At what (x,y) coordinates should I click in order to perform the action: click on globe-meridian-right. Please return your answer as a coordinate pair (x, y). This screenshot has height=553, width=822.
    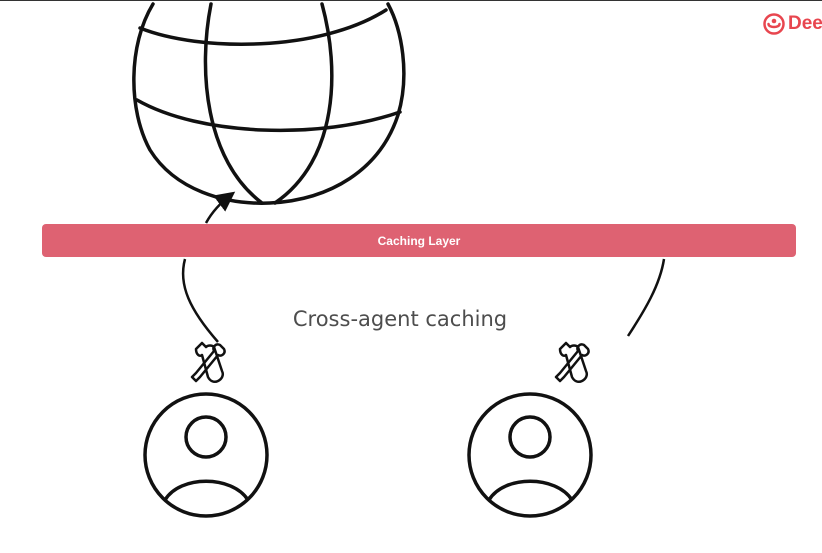
    Looking at the image, I should click on (303, 103).